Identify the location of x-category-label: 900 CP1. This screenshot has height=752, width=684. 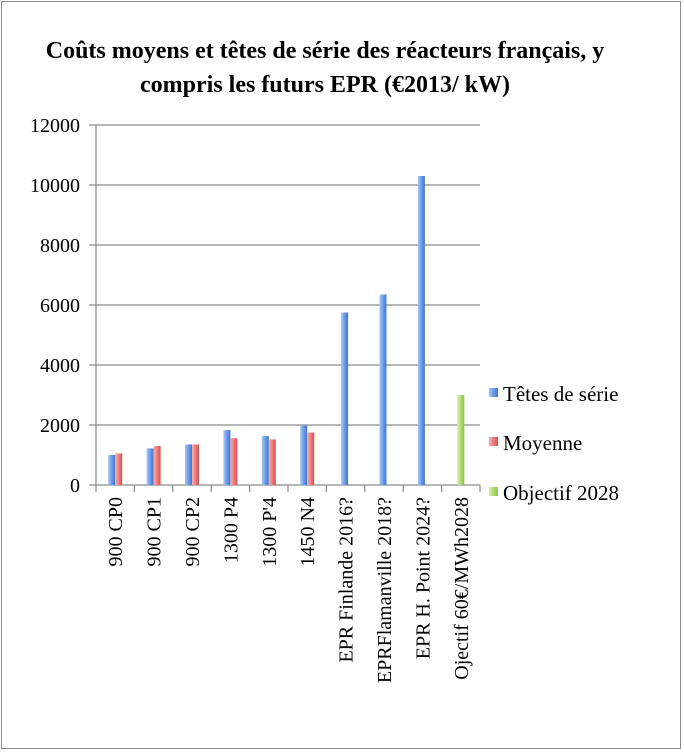
(155, 531).